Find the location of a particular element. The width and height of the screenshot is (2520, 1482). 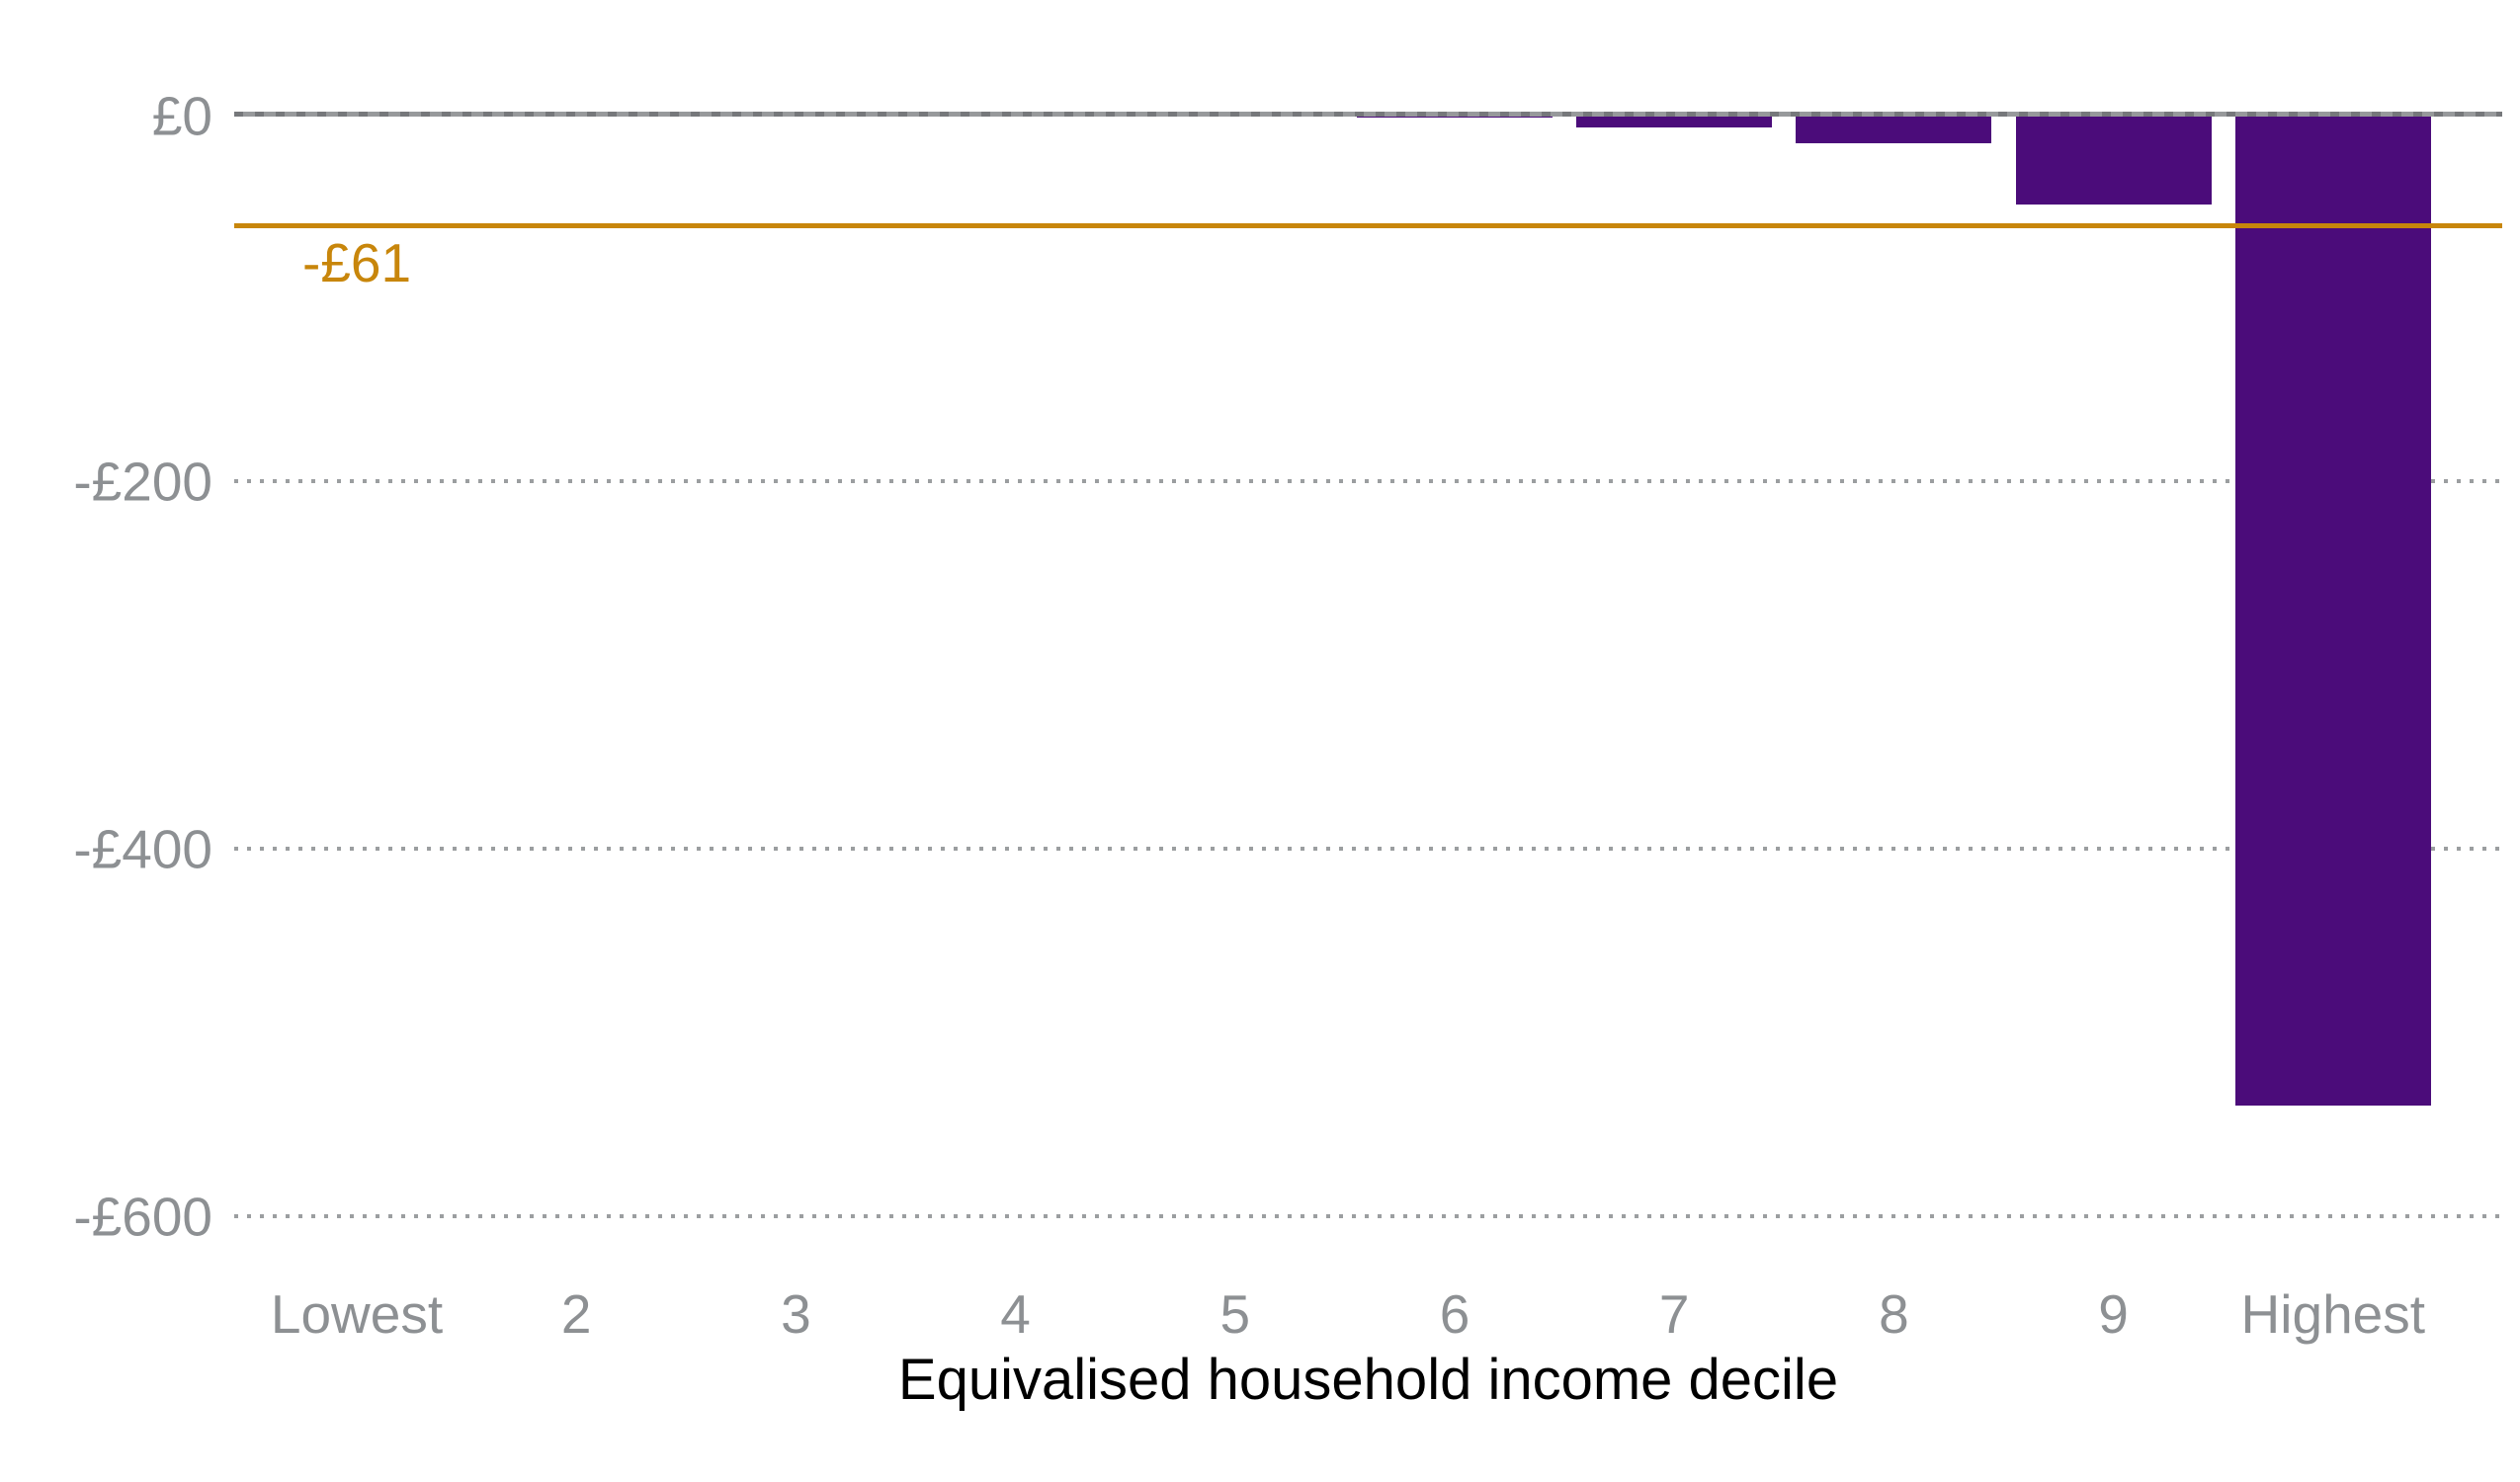

x-tick-label-7: 7 is located at coordinates (1674, 1314).